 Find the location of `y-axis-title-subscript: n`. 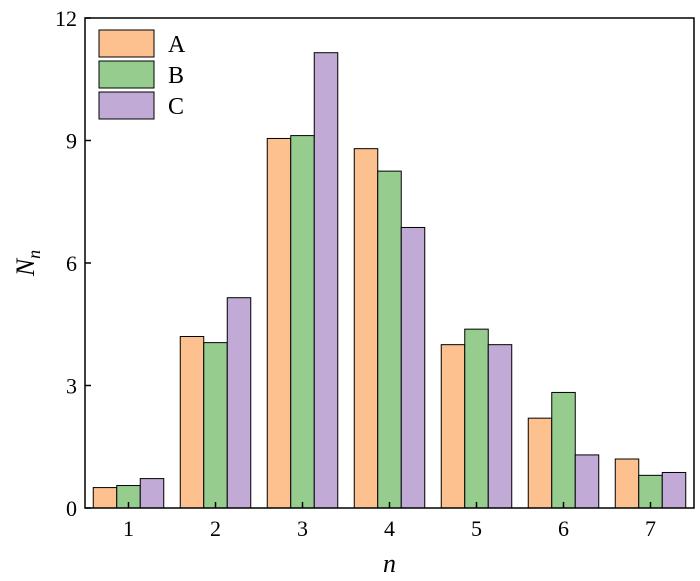

y-axis-title-subscript: n is located at coordinates (34, 254).